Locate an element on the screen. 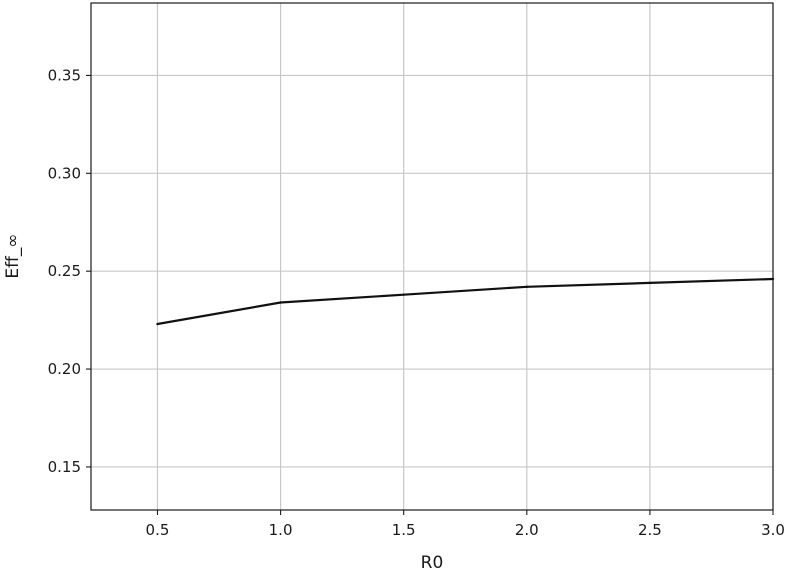 Image resolution: width=787 pixels, height=574 pixels. series-group is located at coordinates (465, 301).